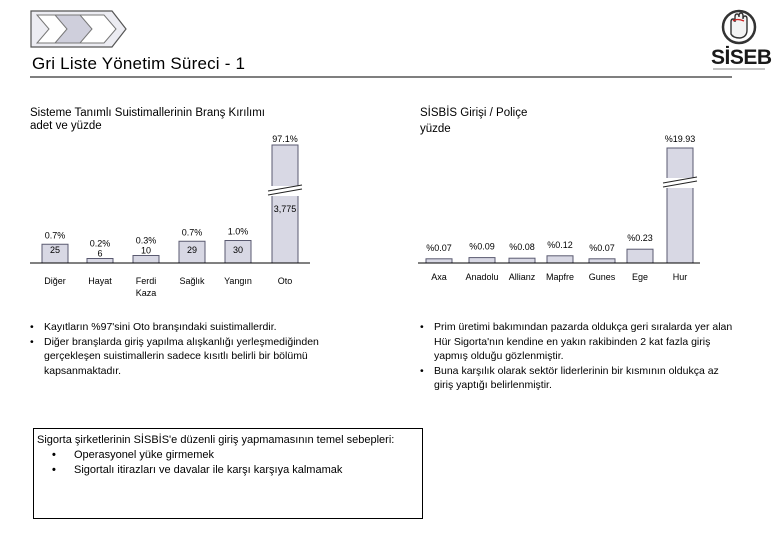  Describe the element at coordinates (435, 129) in the screenshot. I see `right-chart-subtitle: yüzde` at that location.